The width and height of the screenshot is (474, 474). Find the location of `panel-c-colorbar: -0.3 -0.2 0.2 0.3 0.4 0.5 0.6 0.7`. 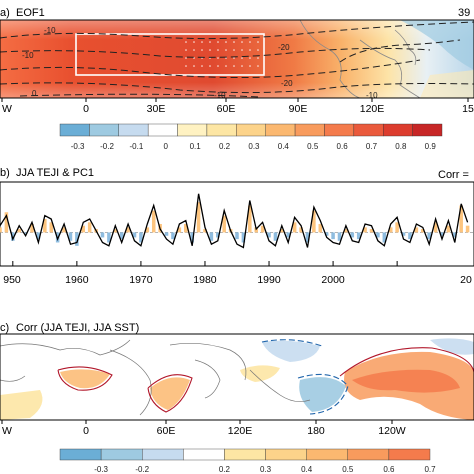

panel-c-colorbar: -0.3 -0.2 0.2 0.3 0.4 0.5 0.6 0.7 is located at coordinates (247, 461).